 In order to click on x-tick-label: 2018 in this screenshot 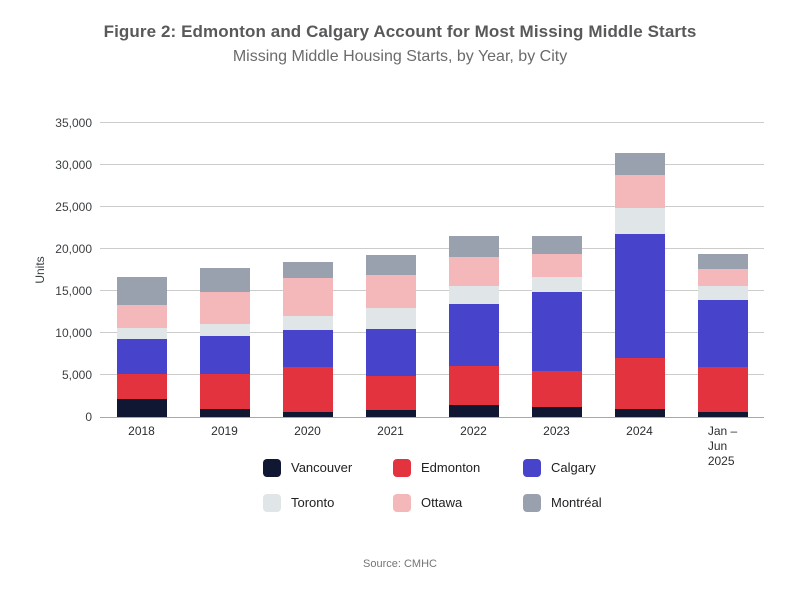, I will do `click(141, 431)`.